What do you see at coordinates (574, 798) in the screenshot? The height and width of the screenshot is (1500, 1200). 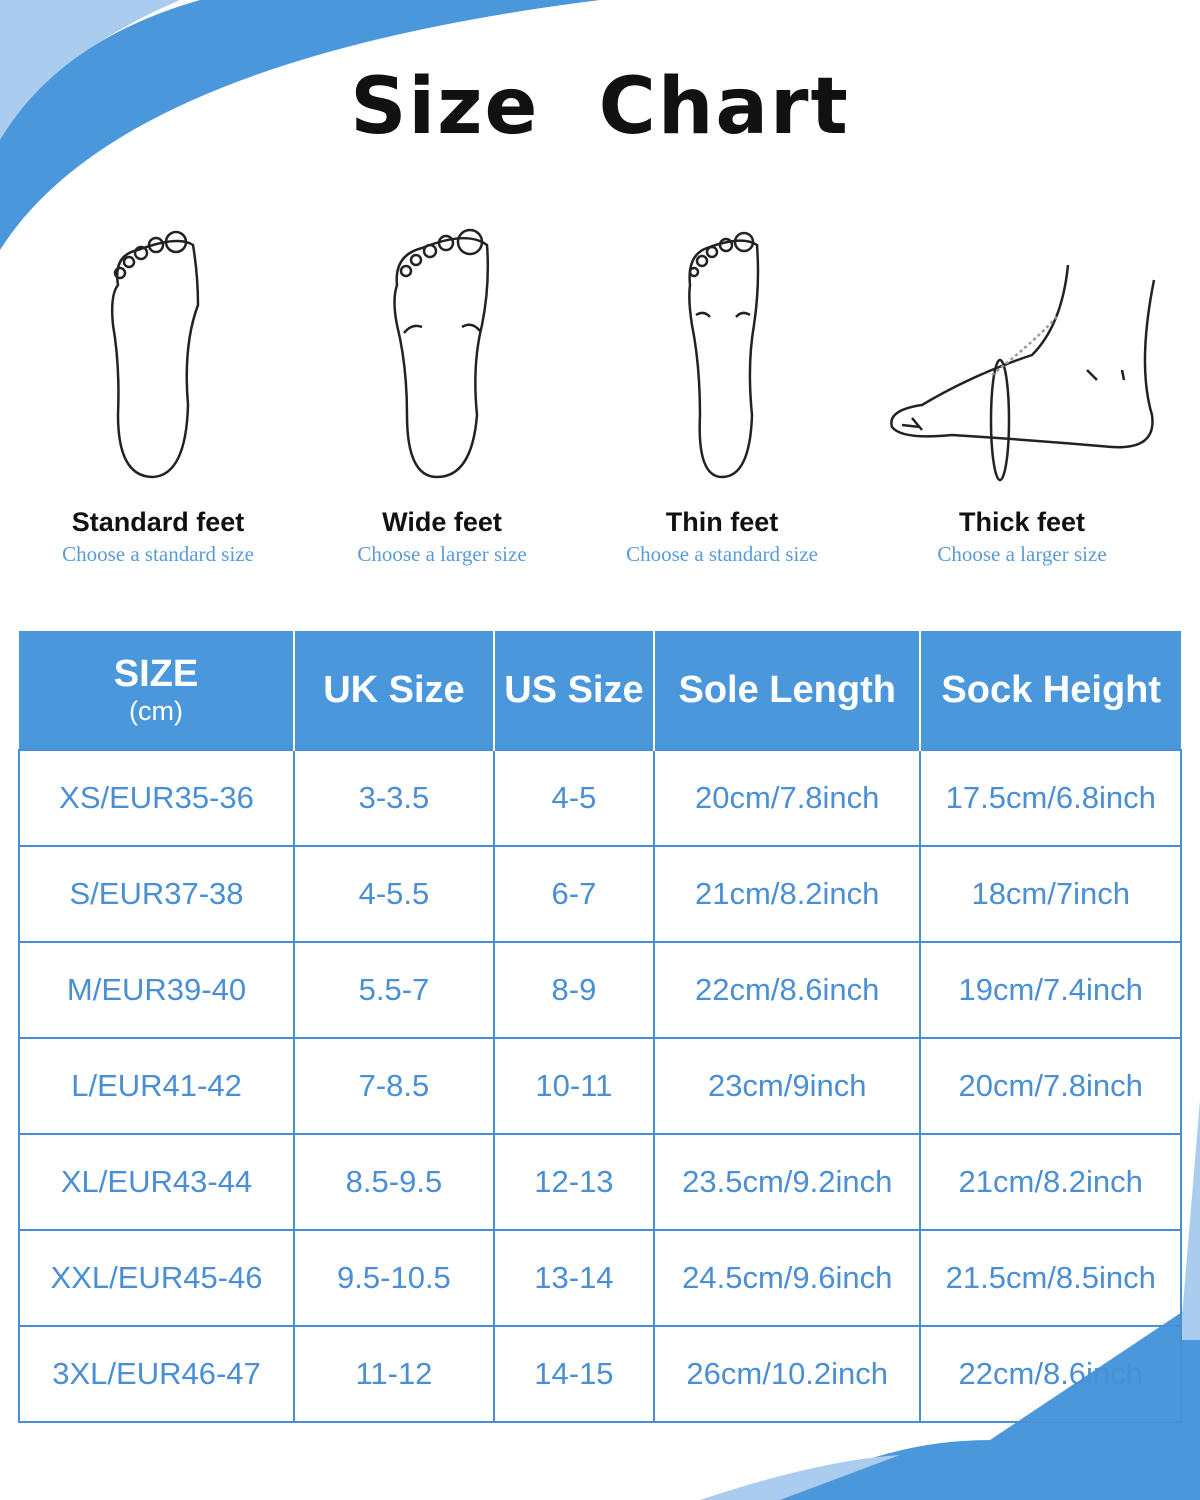 I see `us-size-cell: 4-5` at bounding box center [574, 798].